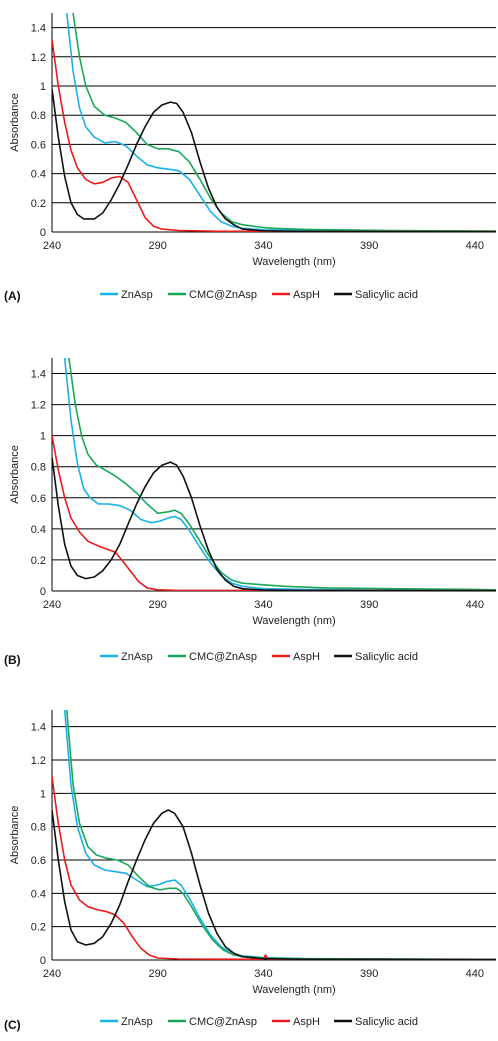 This screenshot has width=498, height=1041. I want to click on panel-label: (A), so click(12, 296).